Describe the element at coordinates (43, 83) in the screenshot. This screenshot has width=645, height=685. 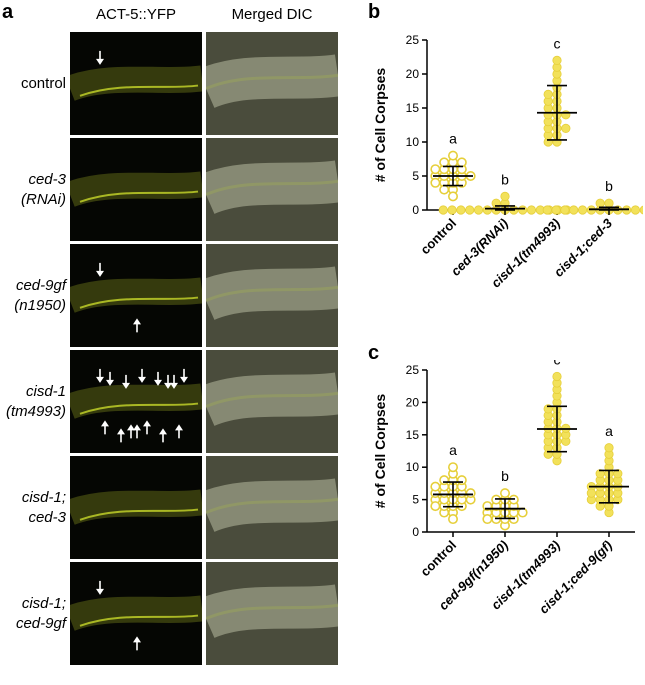
I see `row-label-line: control` at that location.